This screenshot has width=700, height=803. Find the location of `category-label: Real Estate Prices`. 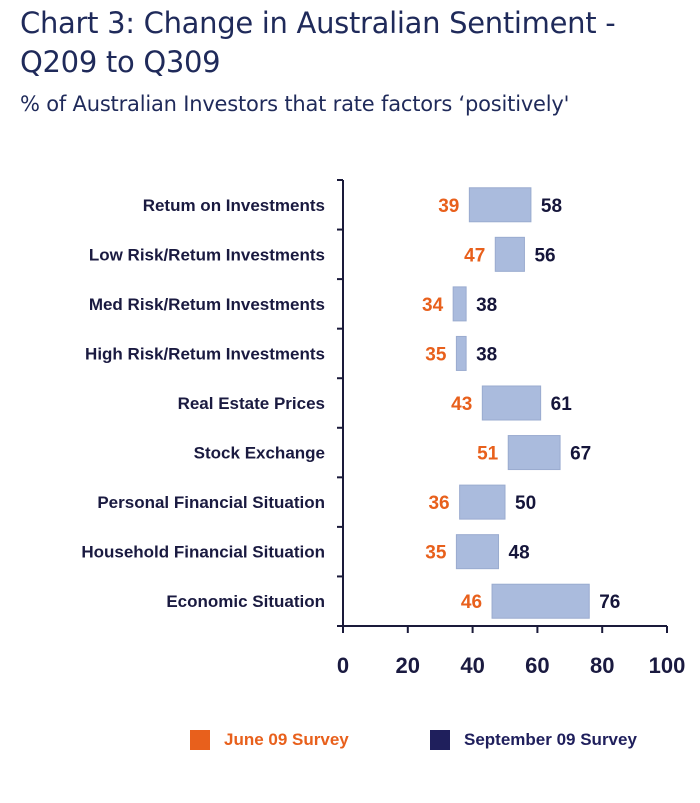

category-label: Real Estate Prices is located at coordinates (251, 403).